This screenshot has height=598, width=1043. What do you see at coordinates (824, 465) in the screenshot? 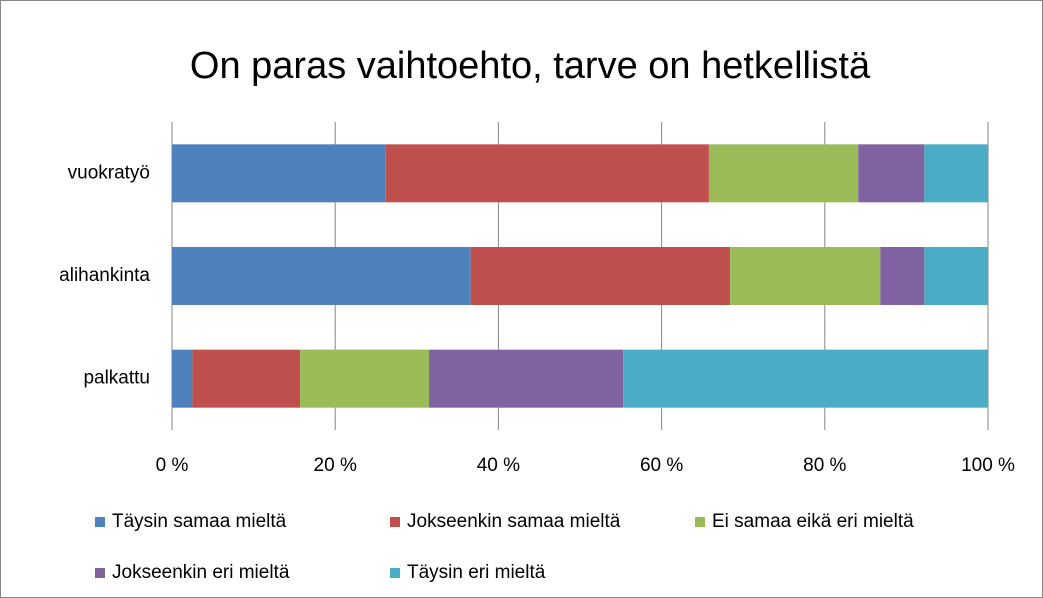
I see `x-tick-label: 80 %` at bounding box center [824, 465].